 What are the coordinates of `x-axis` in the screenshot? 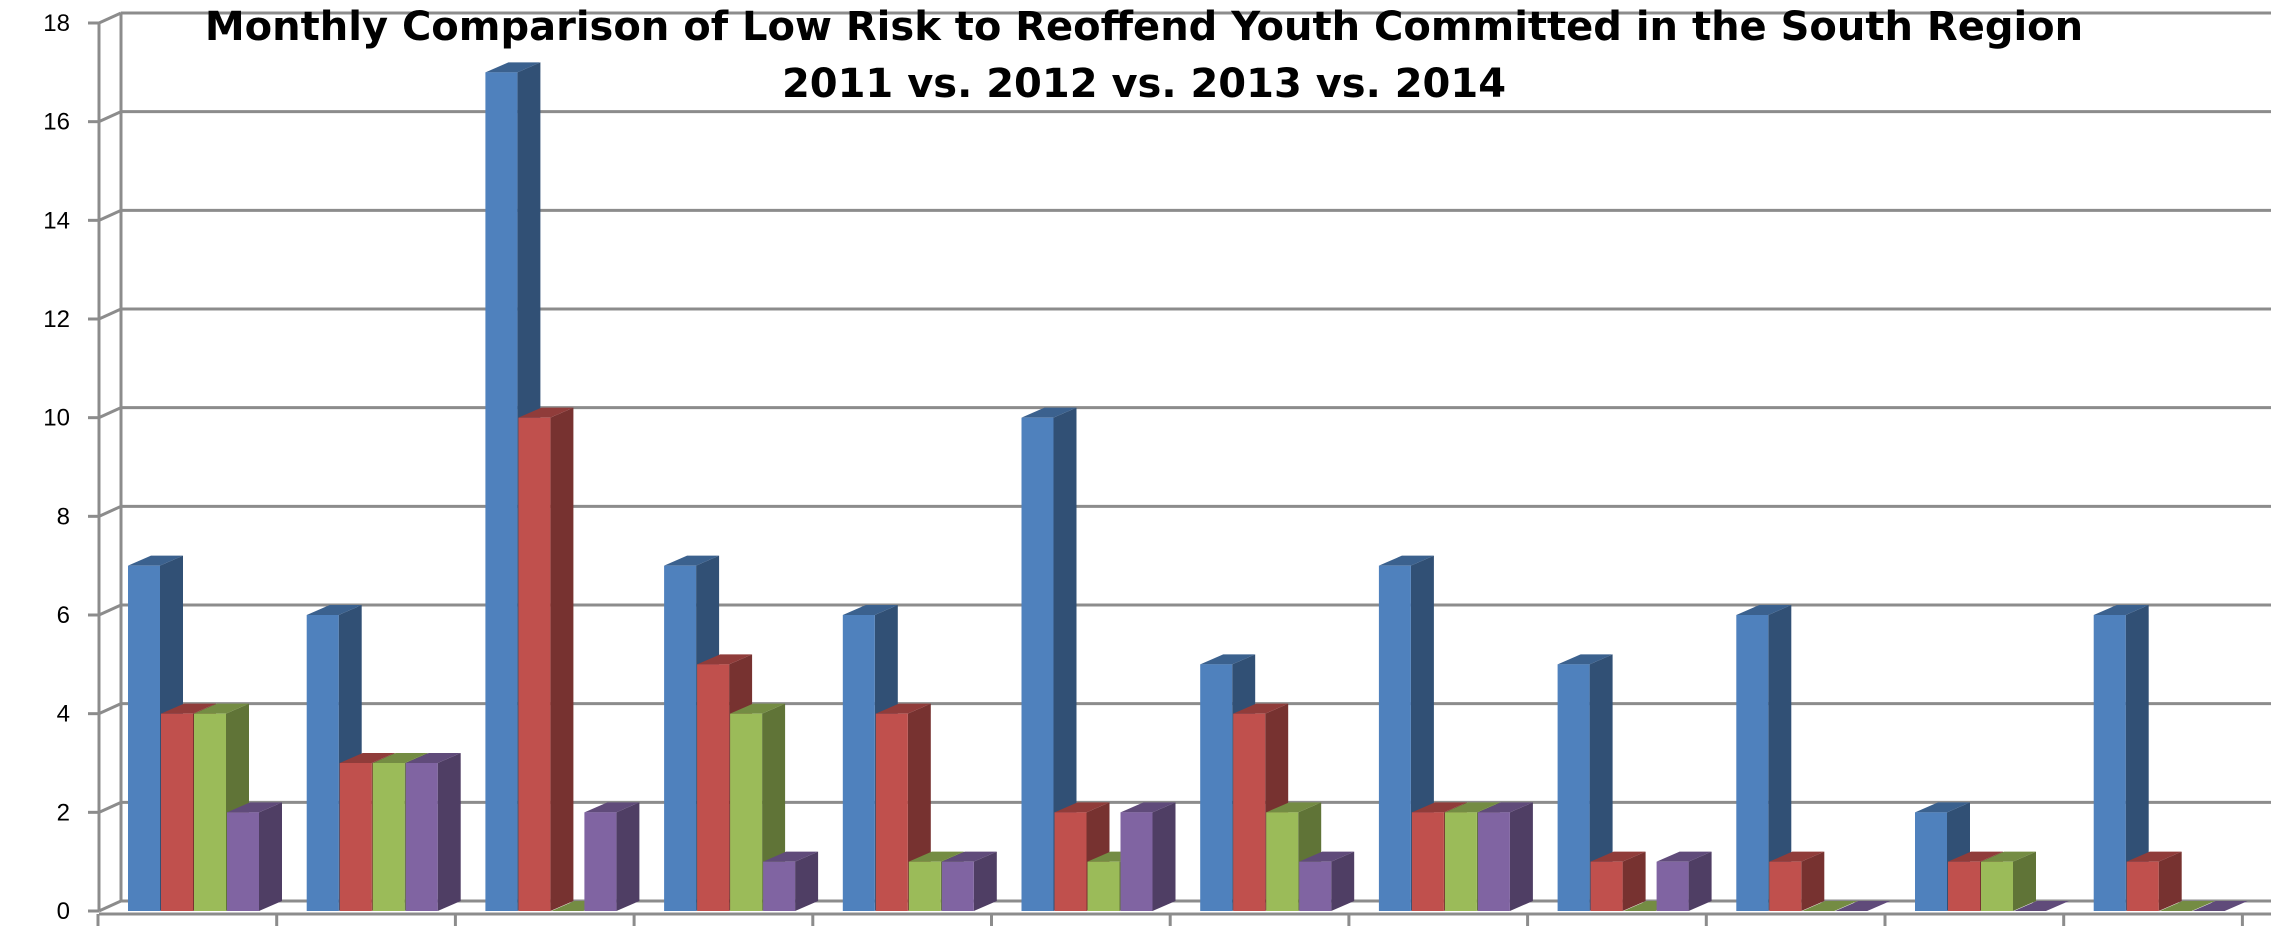 It's located at (1183, 919).